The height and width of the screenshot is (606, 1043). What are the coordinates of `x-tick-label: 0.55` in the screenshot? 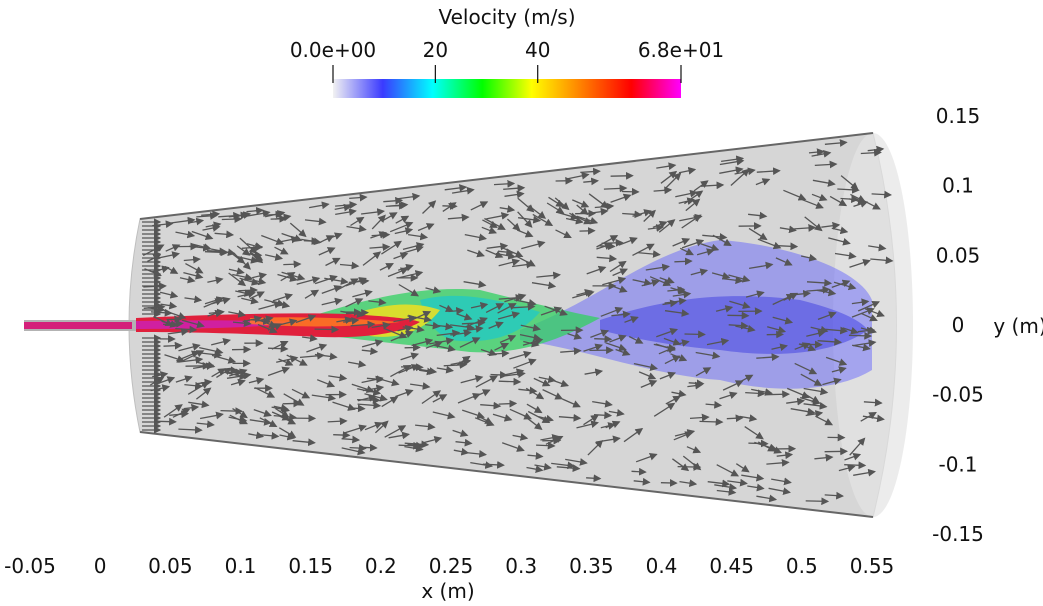 It's located at (872, 566).